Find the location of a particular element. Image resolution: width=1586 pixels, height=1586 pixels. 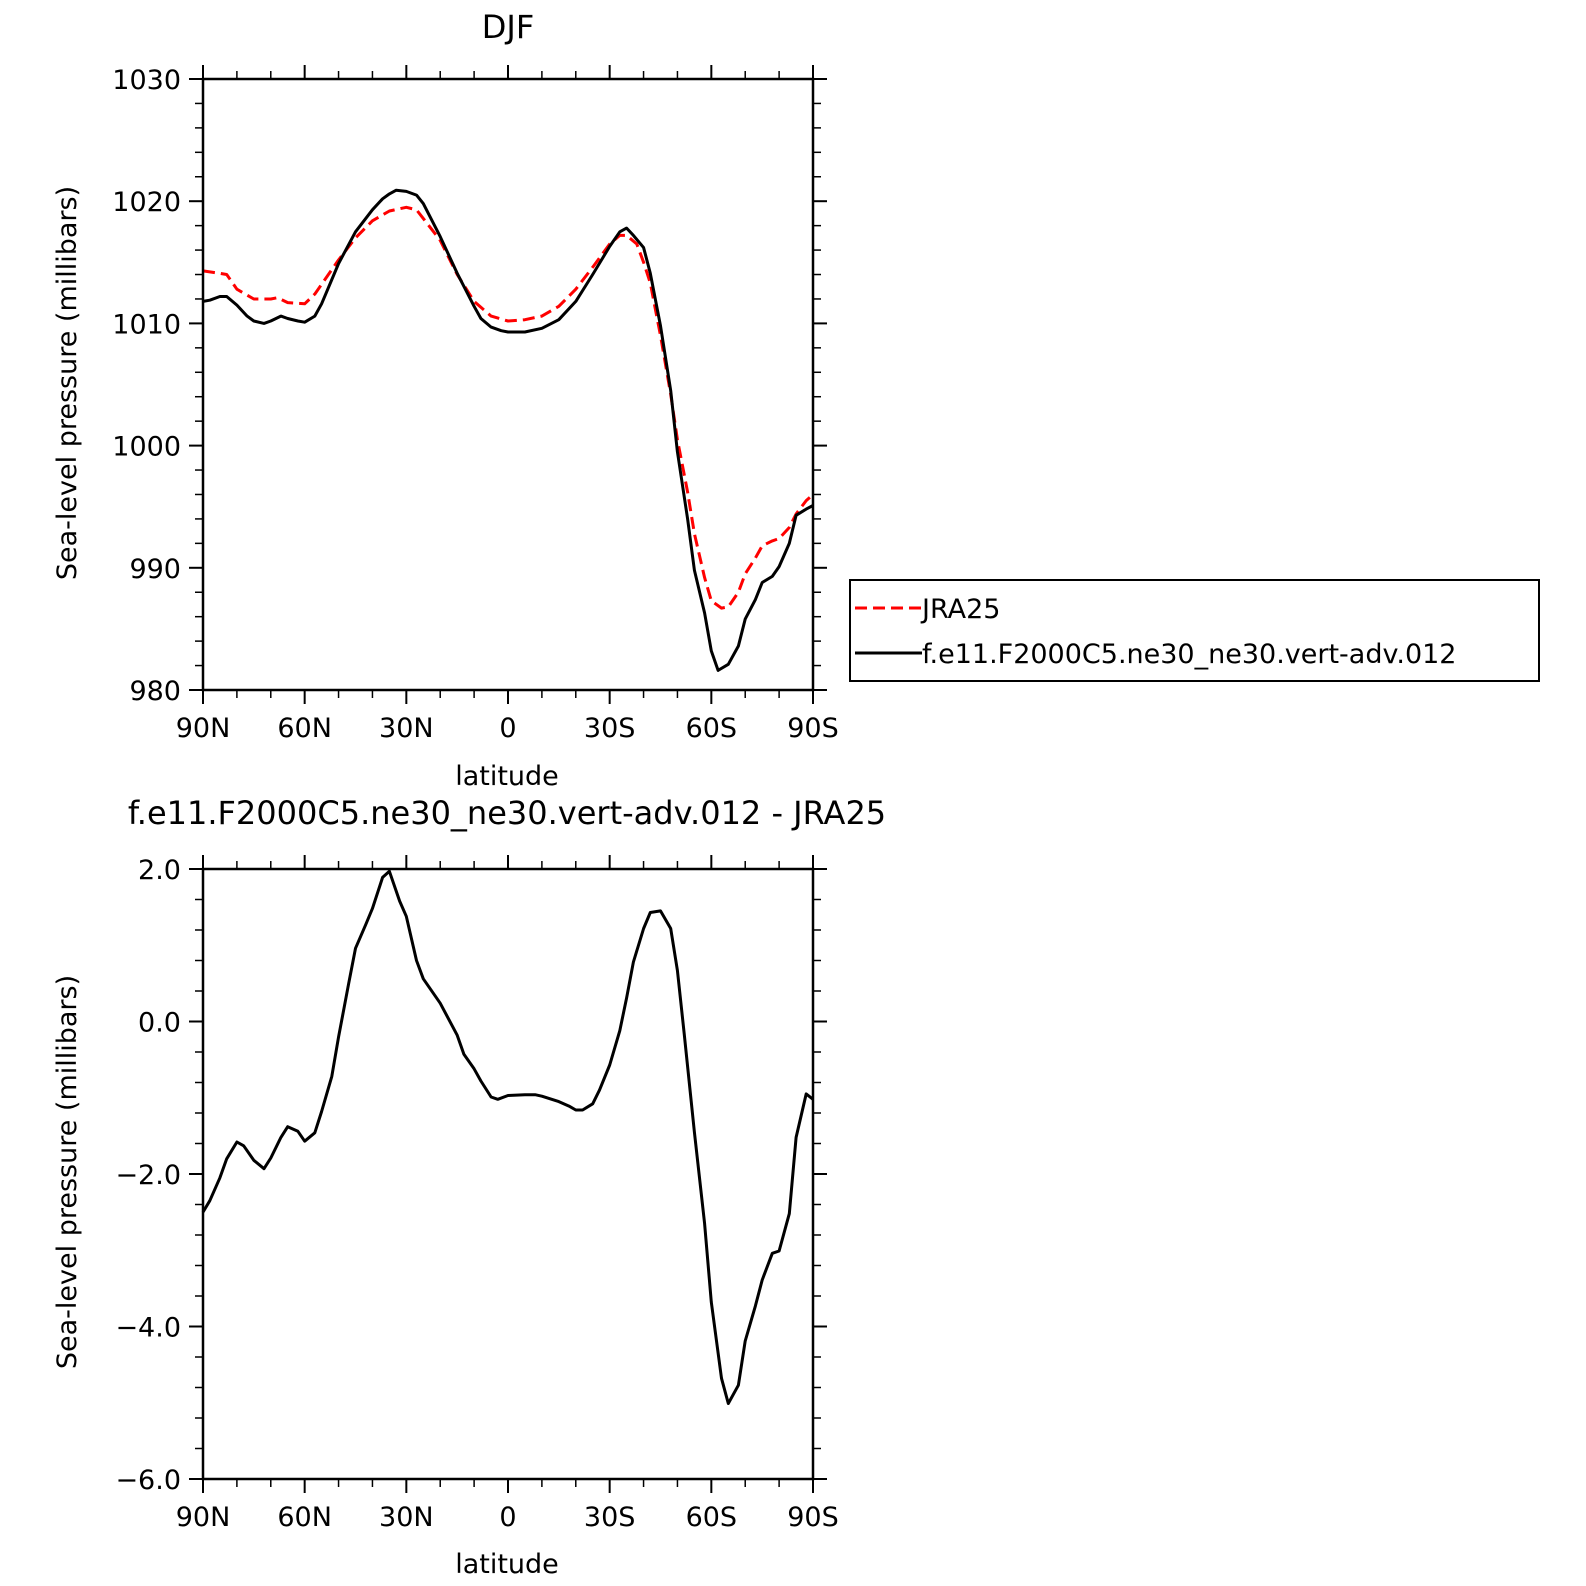

top-x-tick-label: 90S is located at coordinates (813, 728).